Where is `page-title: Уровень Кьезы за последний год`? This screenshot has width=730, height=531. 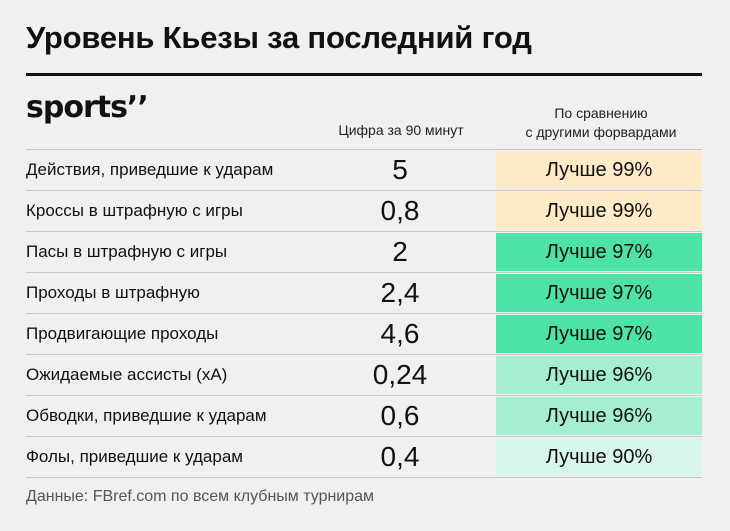 page-title: Уровень Кьезы за последний год is located at coordinates (279, 37).